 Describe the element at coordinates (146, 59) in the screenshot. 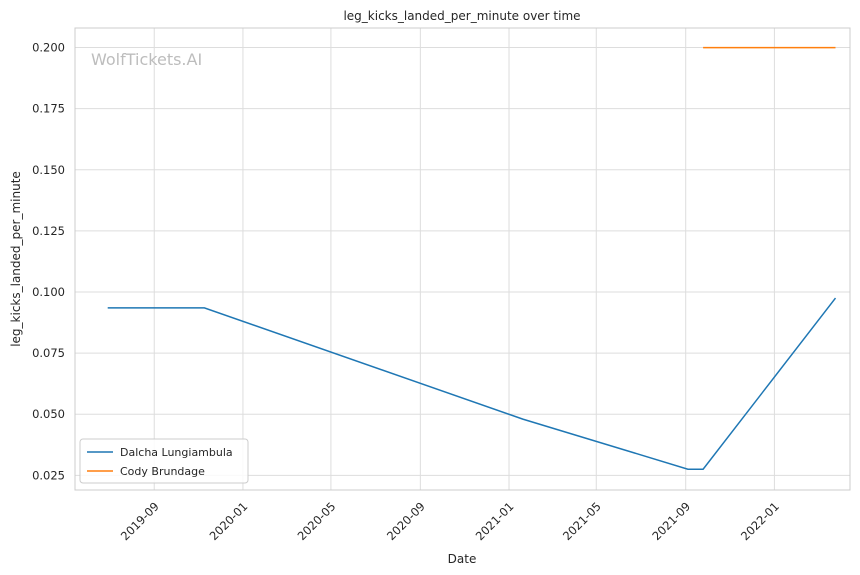

I see `watermark: WolfTickets.AI` at that location.